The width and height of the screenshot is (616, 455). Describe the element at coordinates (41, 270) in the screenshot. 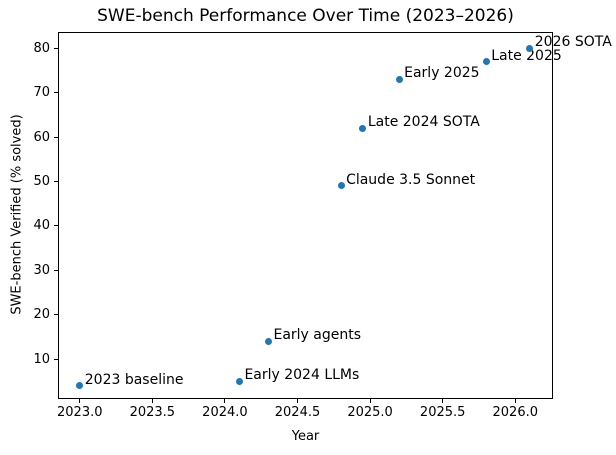

I see `y-tick-label: 30` at that location.